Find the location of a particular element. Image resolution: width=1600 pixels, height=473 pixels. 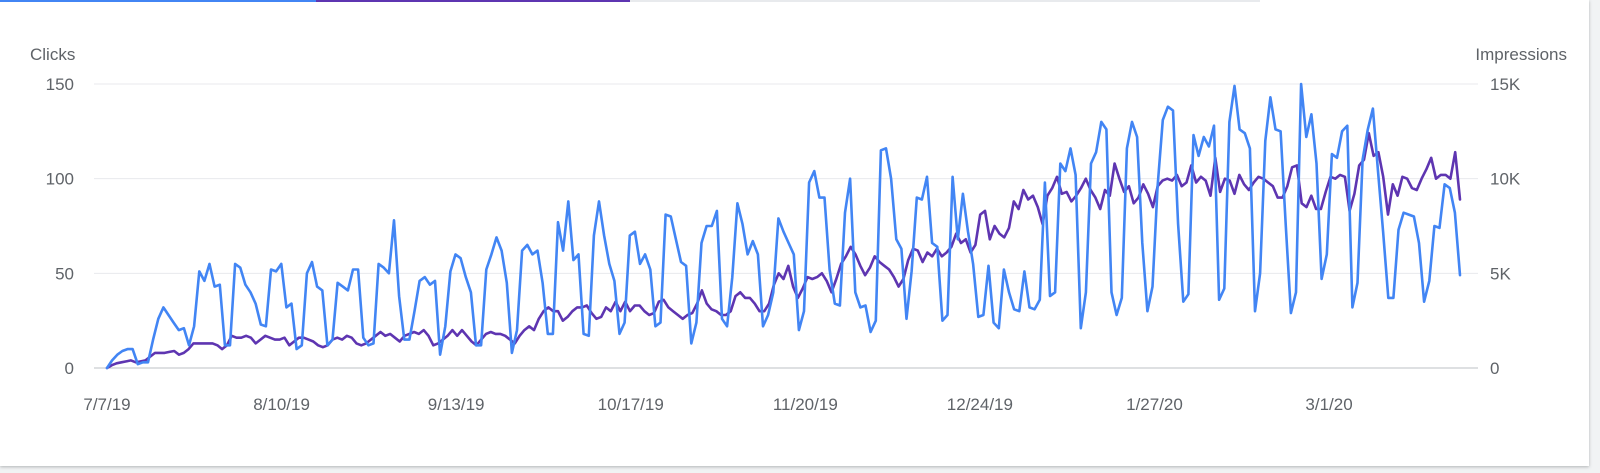

left-axis-title: Clicks is located at coordinates (53, 54).